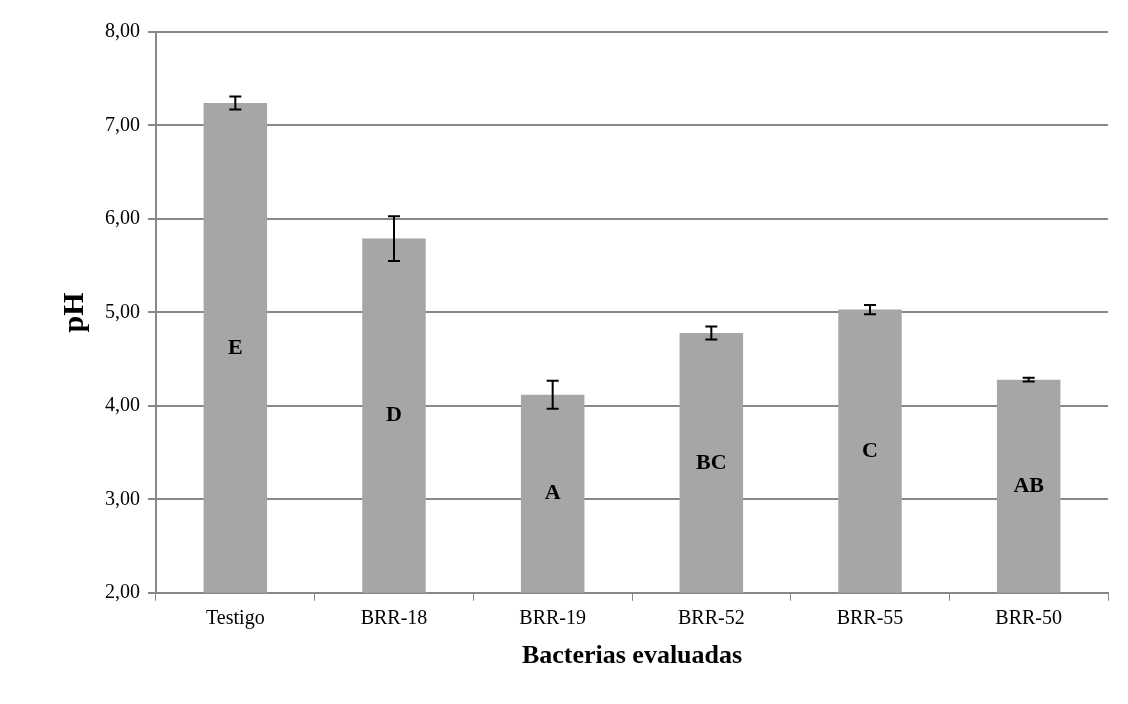 Image resolution: width=1128 pixels, height=704 pixels. Describe the element at coordinates (394, 414) in the screenshot. I see `data-label: D` at that location.